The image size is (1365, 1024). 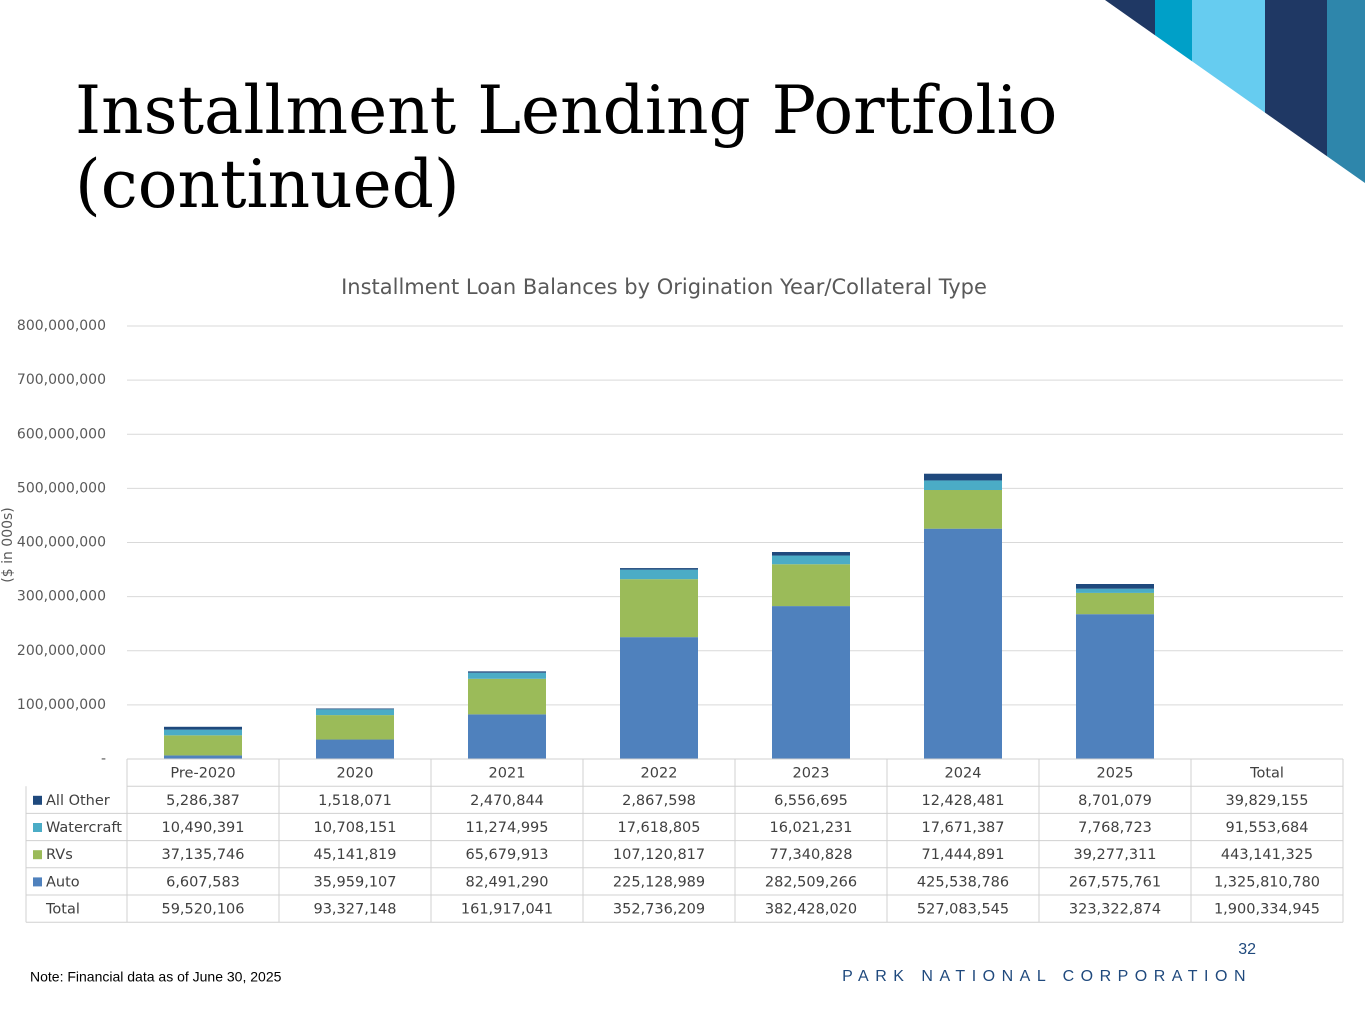 I want to click on x-tick-label: Total, so click(x=1266, y=774).